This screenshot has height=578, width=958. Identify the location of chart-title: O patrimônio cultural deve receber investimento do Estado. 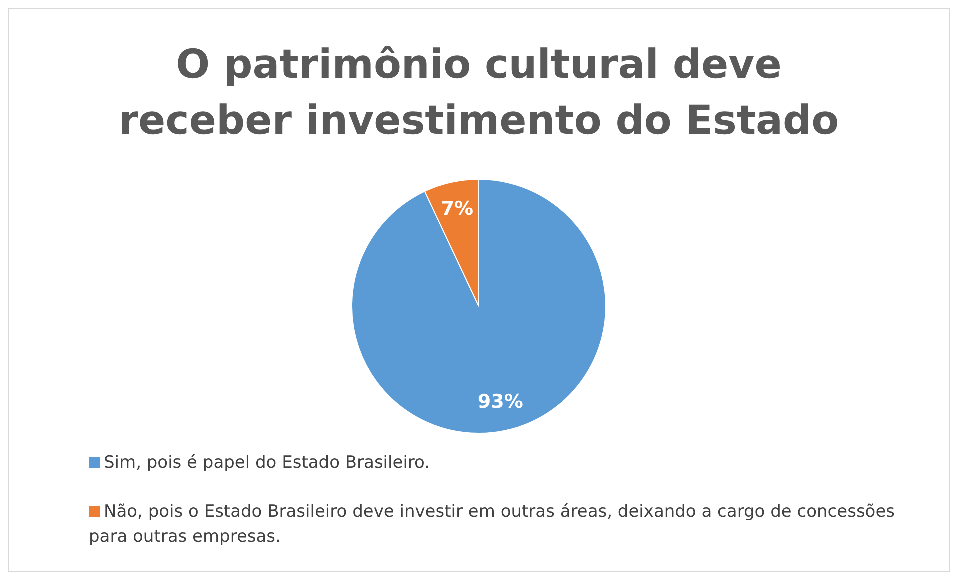
(479, 93).